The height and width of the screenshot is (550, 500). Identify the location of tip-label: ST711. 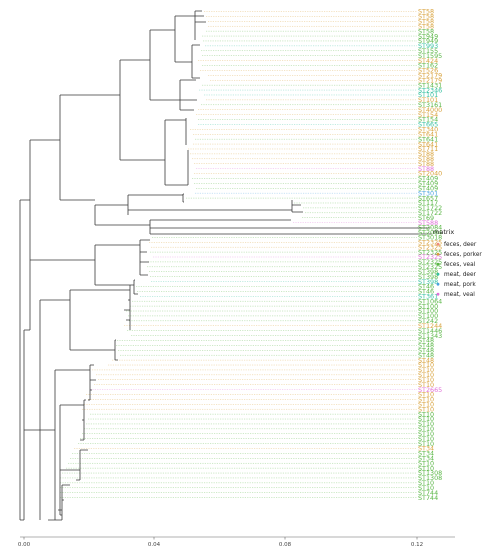
(428, 149).